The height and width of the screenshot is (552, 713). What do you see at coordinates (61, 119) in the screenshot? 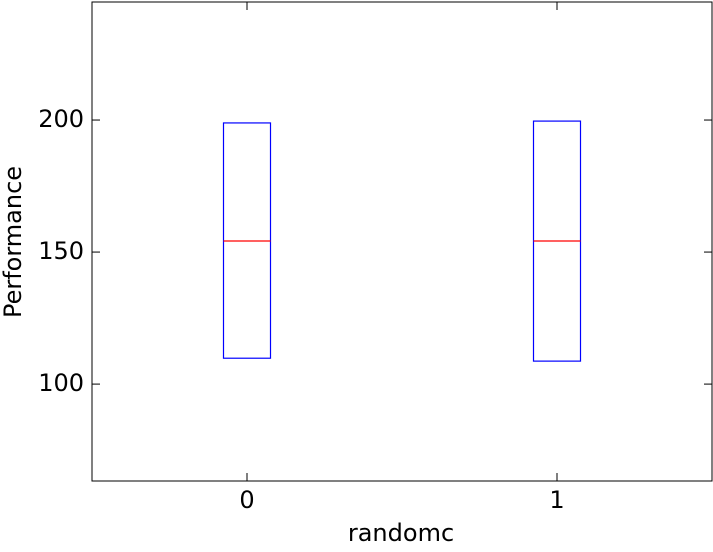
I see `y-tick-label: 200` at bounding box center [61, 119].